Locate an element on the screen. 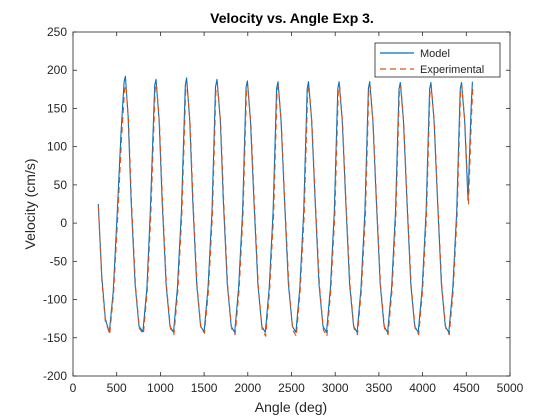  y-tick-label: -150 is located at coordinates (55, 338).